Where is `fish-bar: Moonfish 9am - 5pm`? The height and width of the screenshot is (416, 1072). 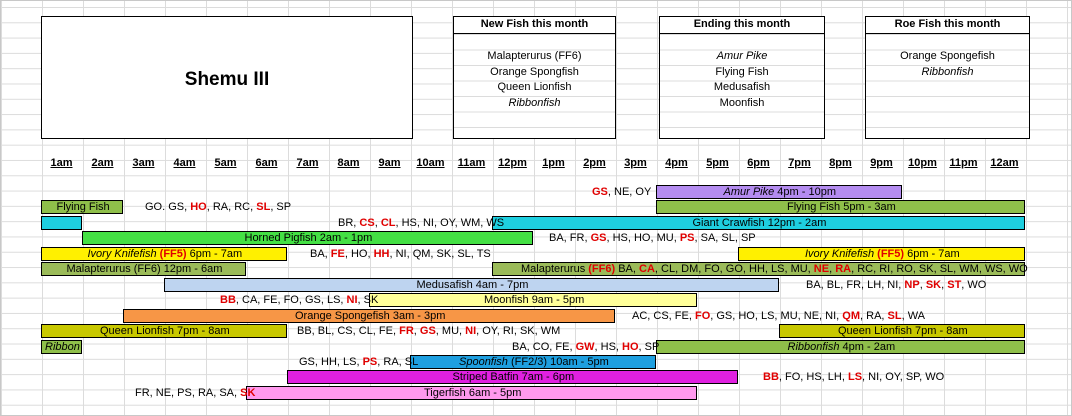 fish-bar: Moonfish 9am - 5pm is located at coordinates (533, 300).